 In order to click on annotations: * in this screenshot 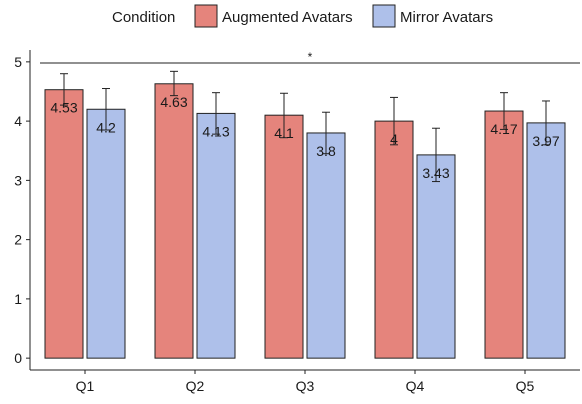, I will do `click(310, 57)`.